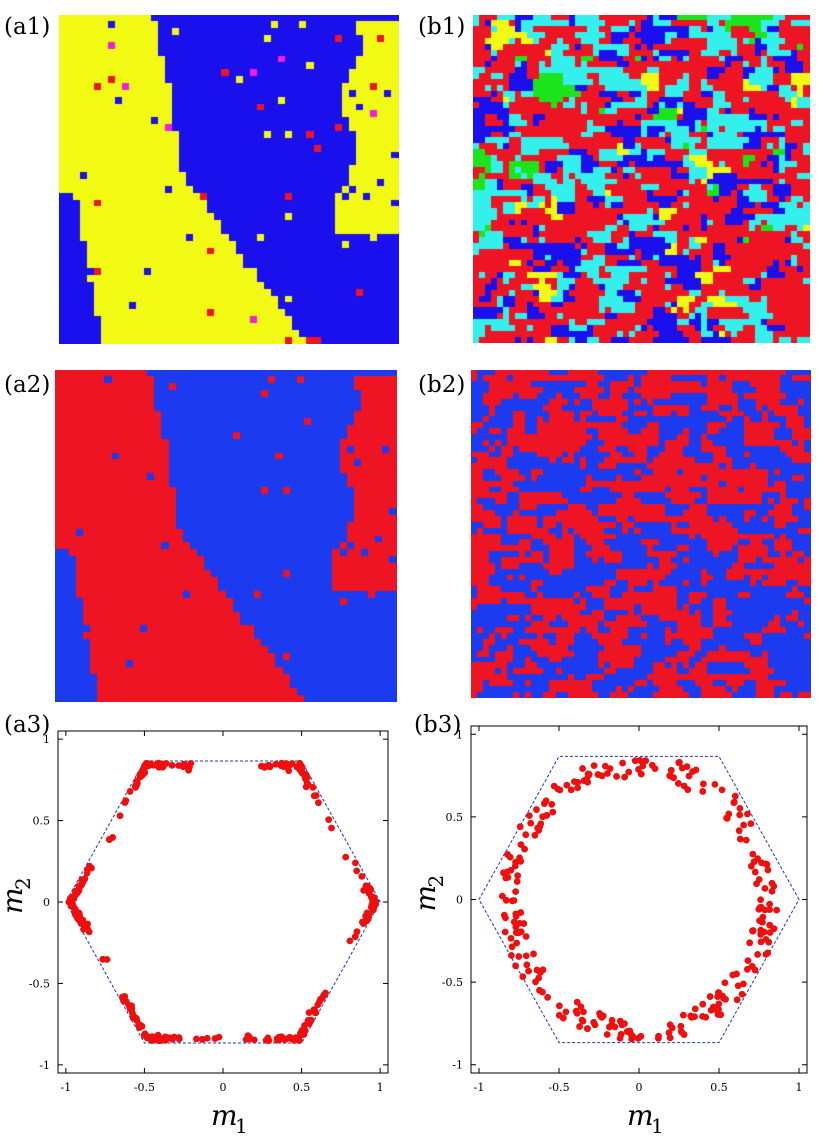 This screenshot has height=1140, width=822. Describe the element at coordinates (23, 883) in the screenshot. I see `y-axis-subscript: 2` at that location.